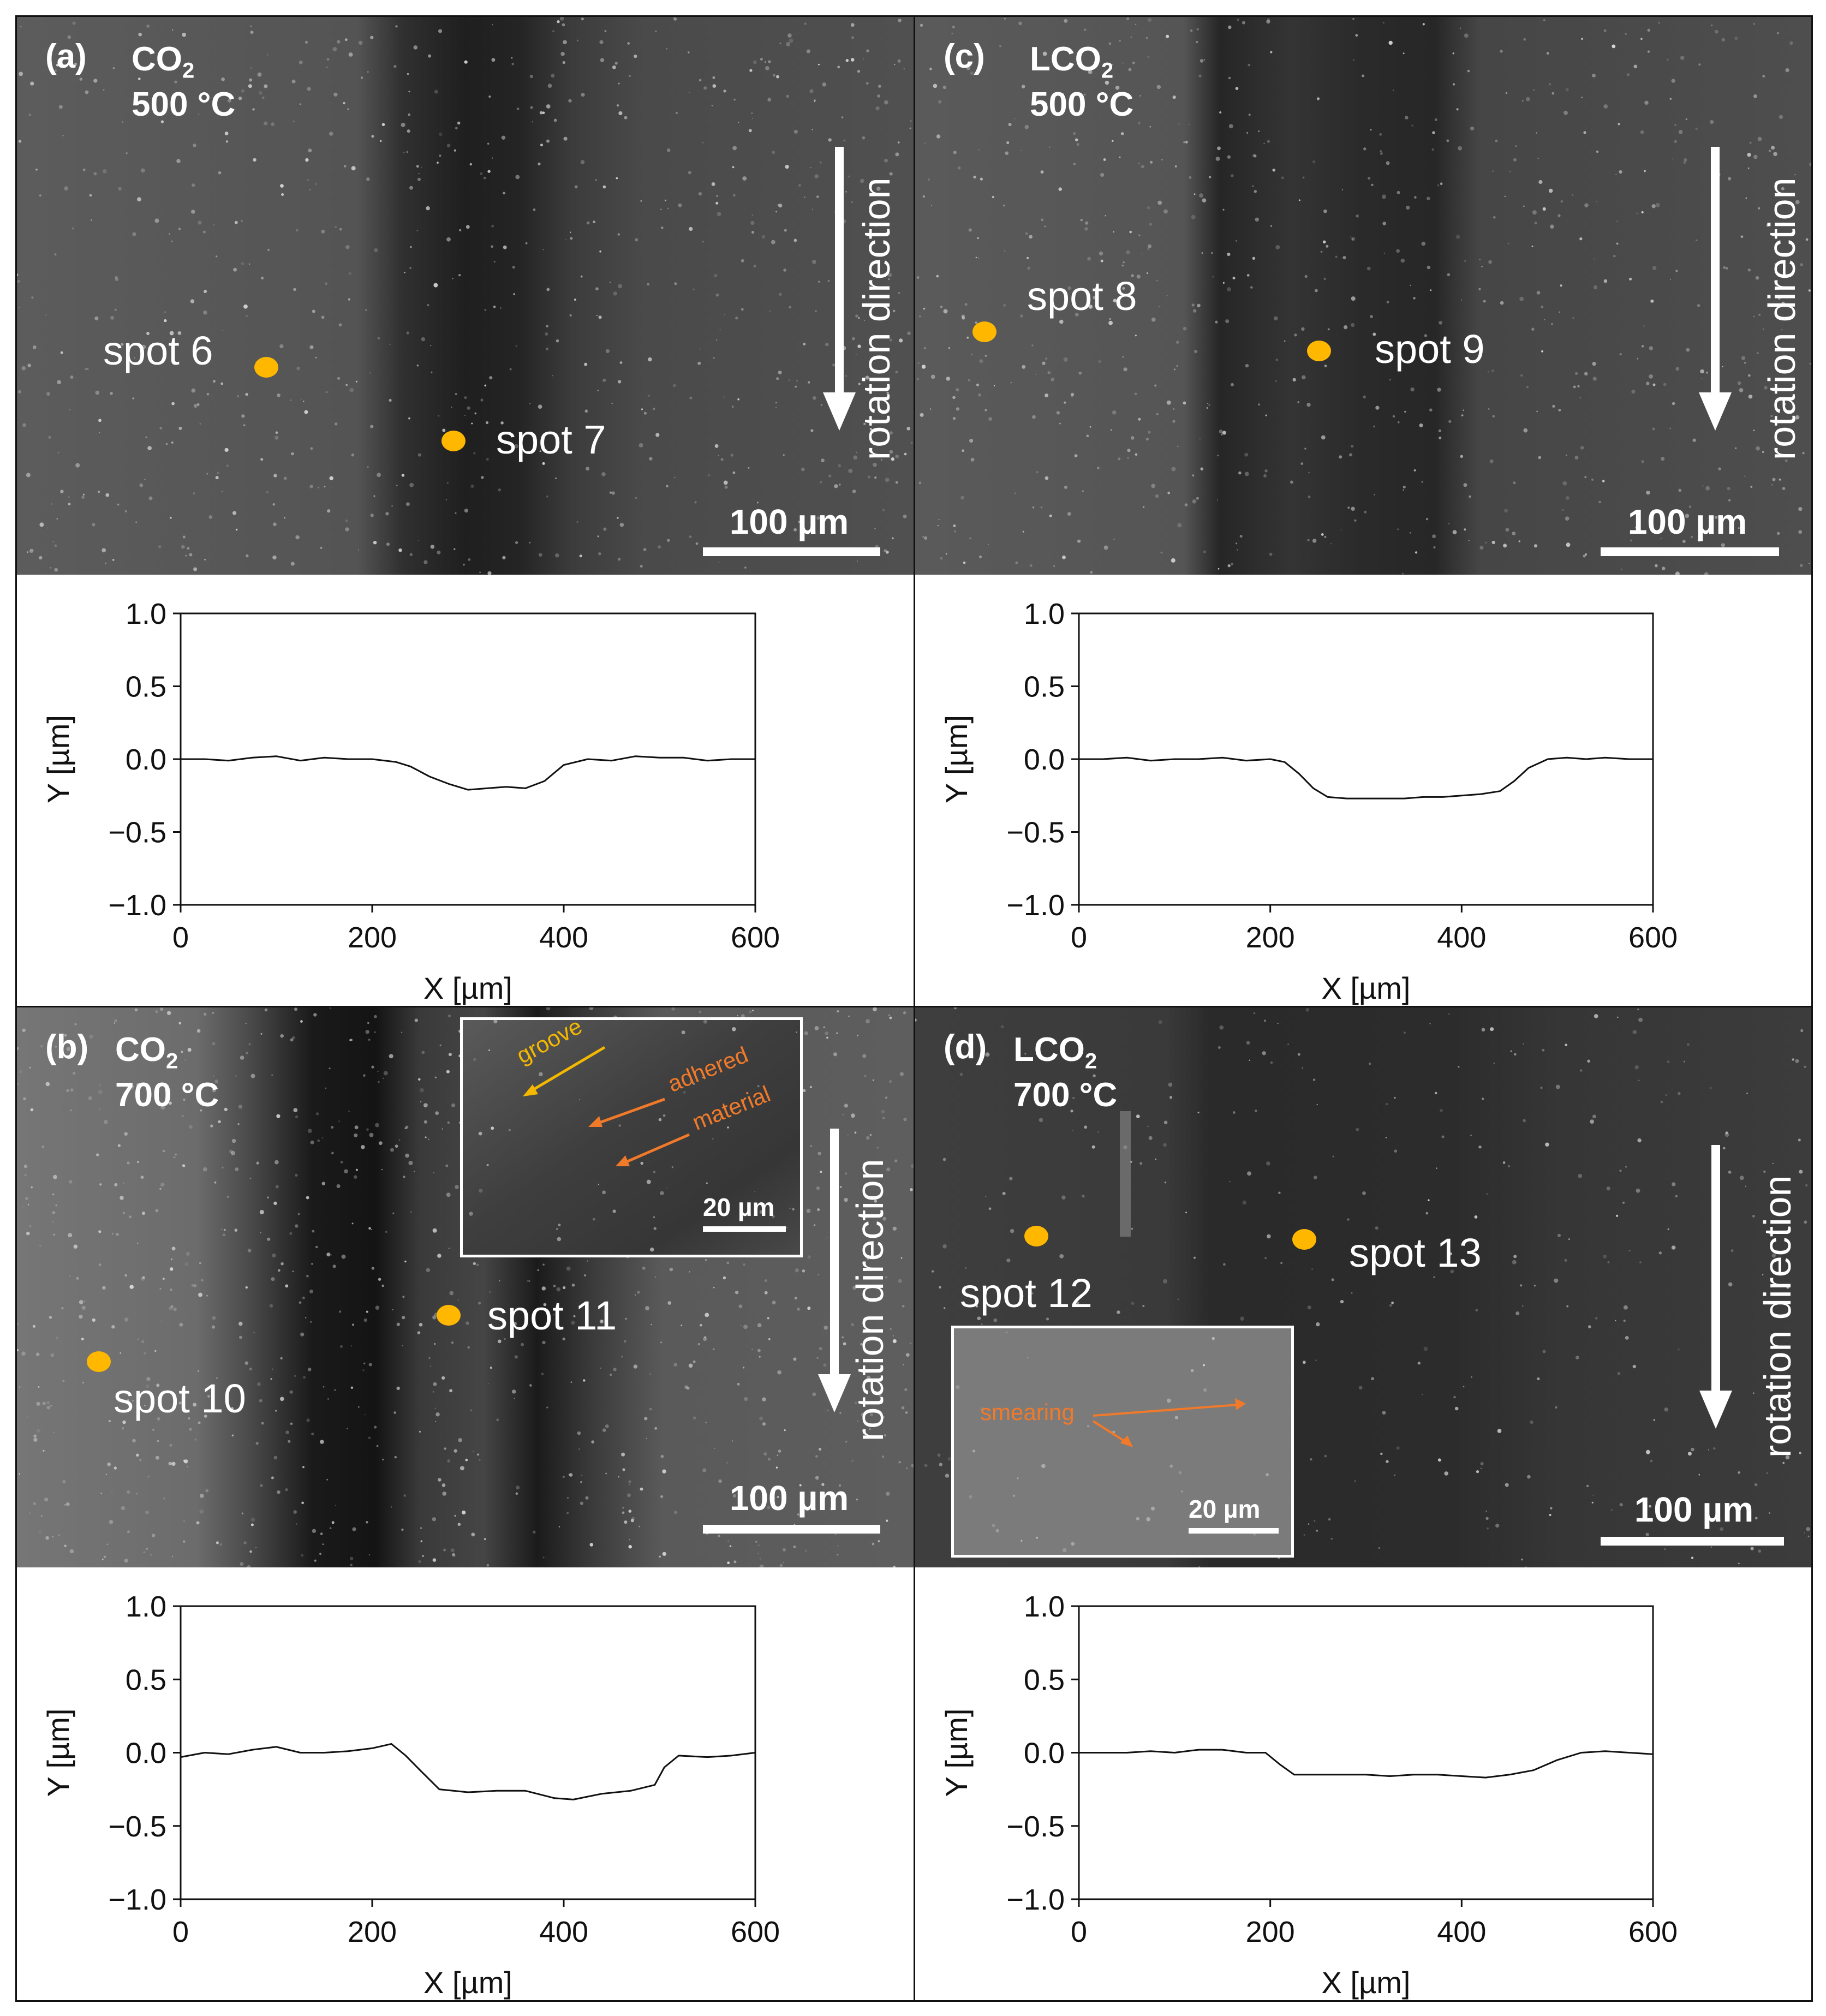 The height and width of the screenshot is (2016, 1826). I want to click on x-tick-label: 200, so click(372, 1932).